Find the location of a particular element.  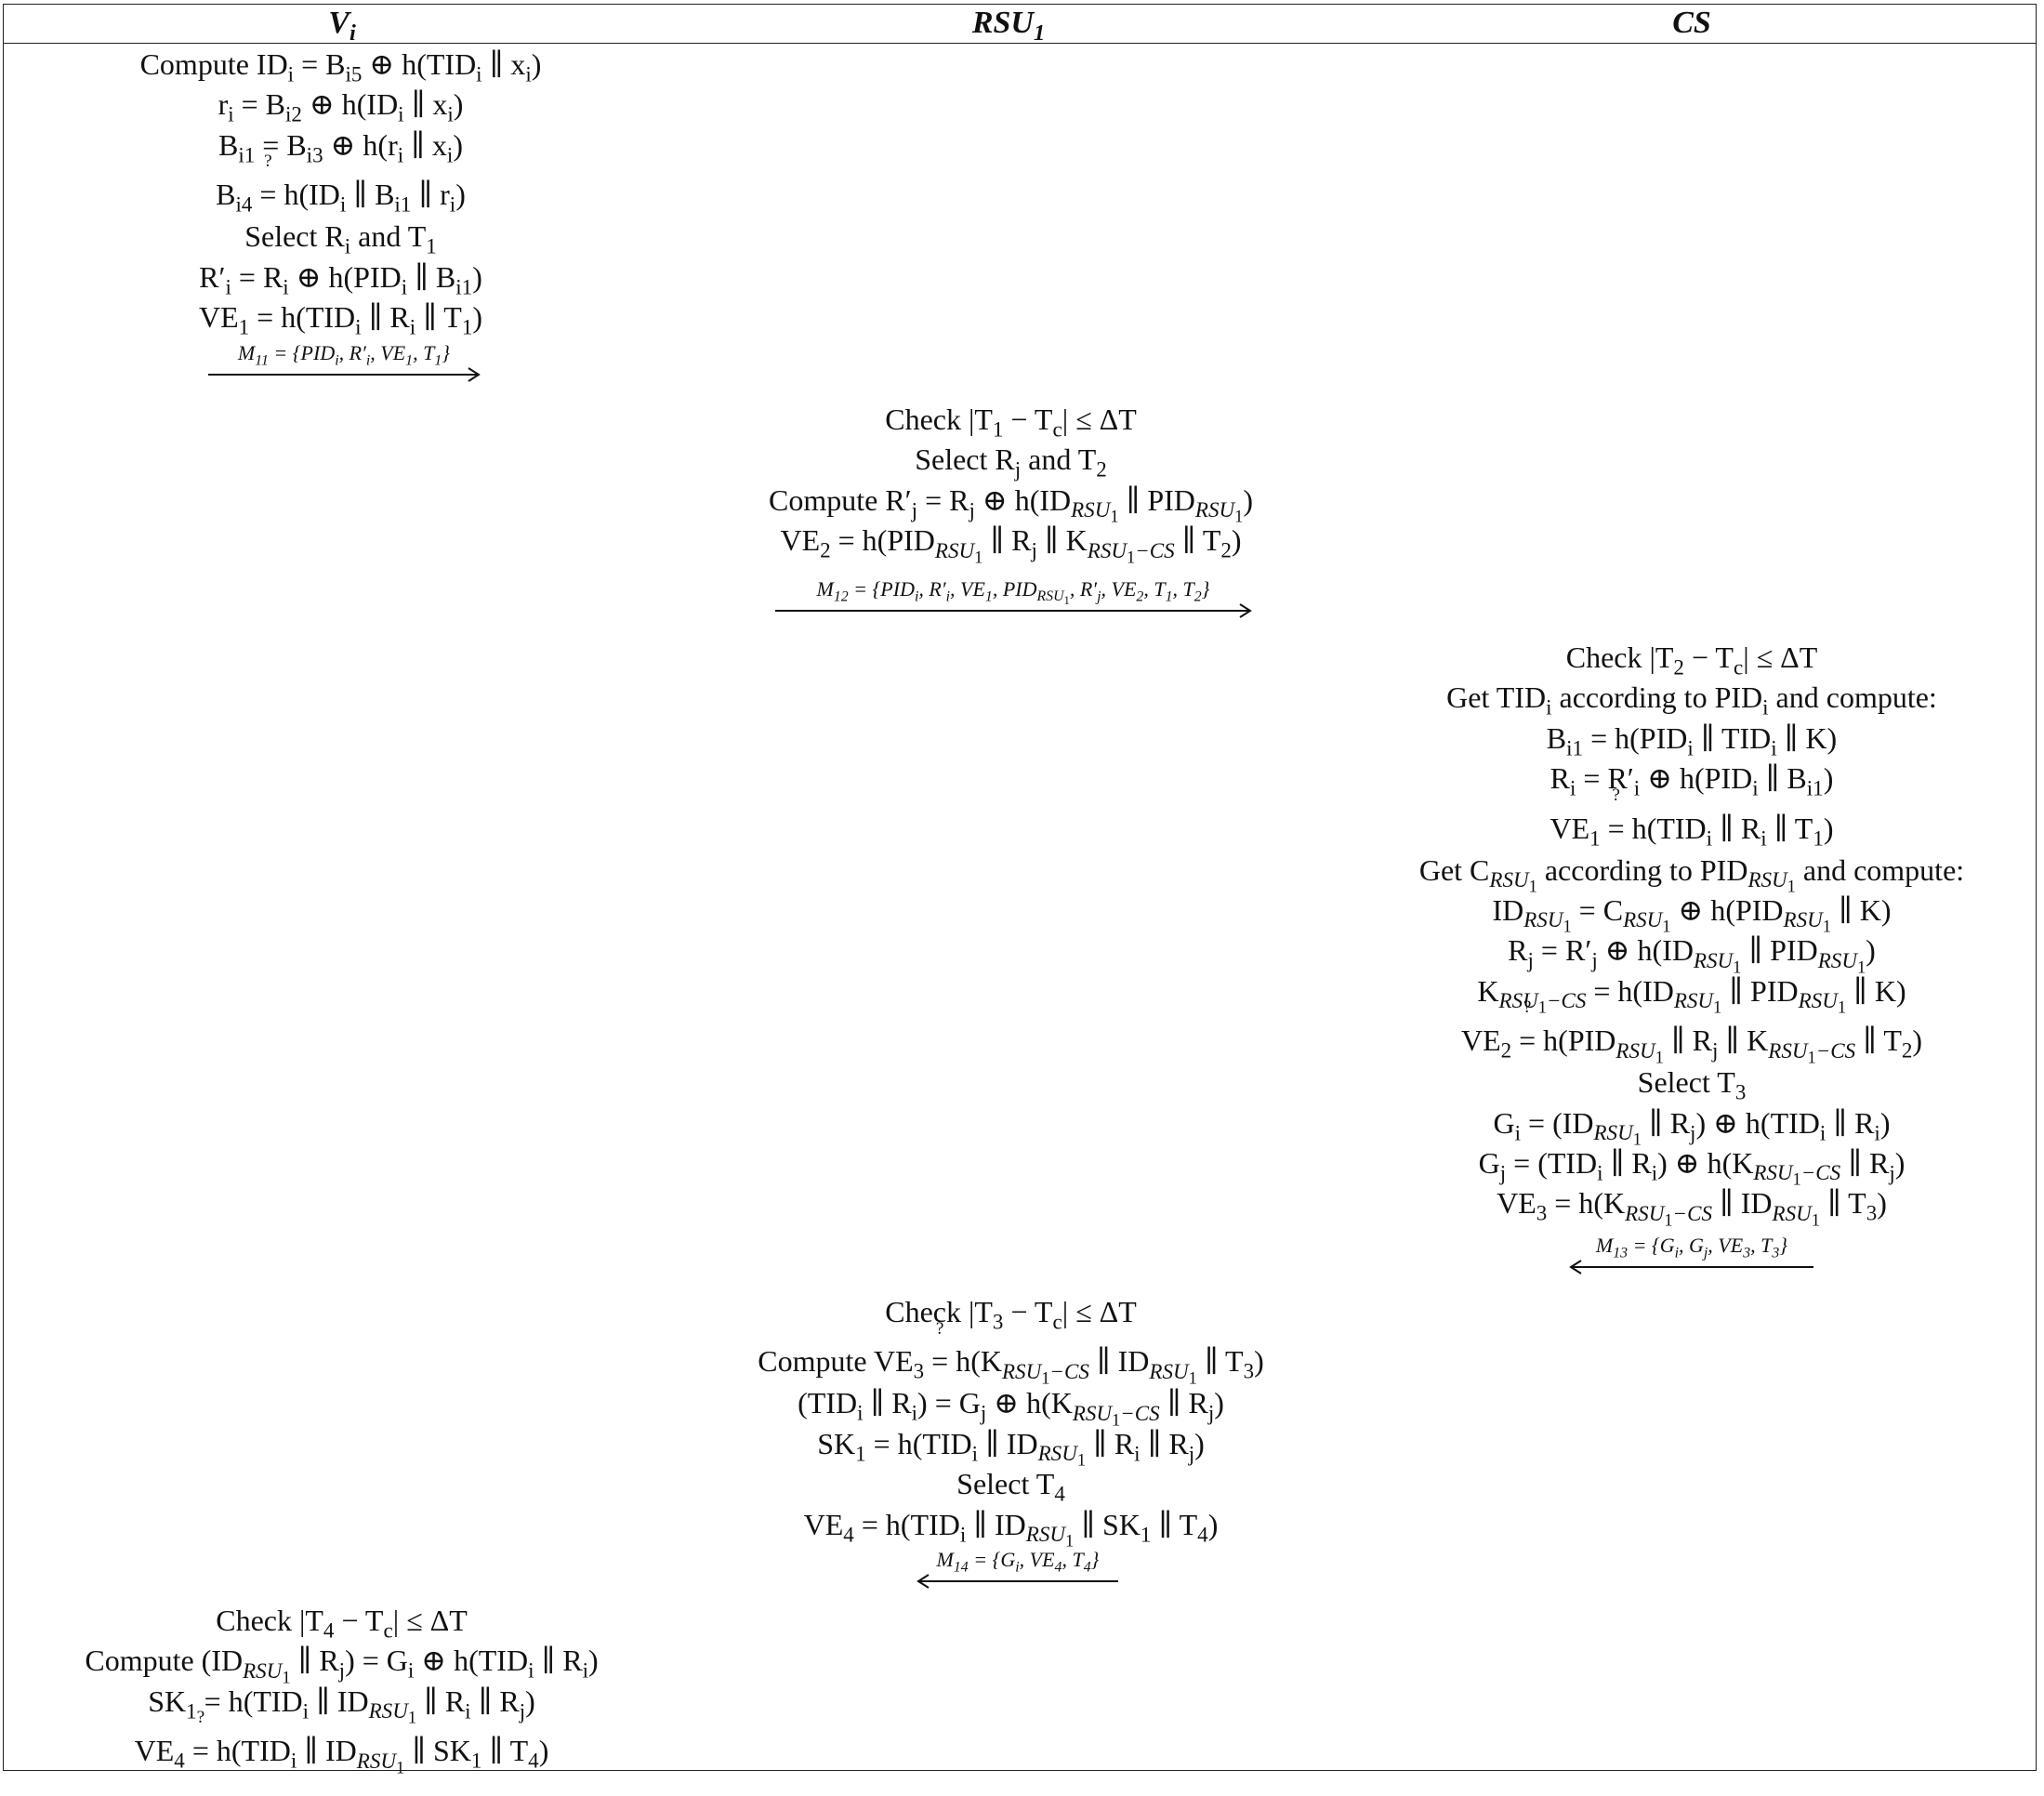

step-line: R′i = Ri ⊕ h(PIDi ∥ Bi1) is located at coordinates (340, 278).